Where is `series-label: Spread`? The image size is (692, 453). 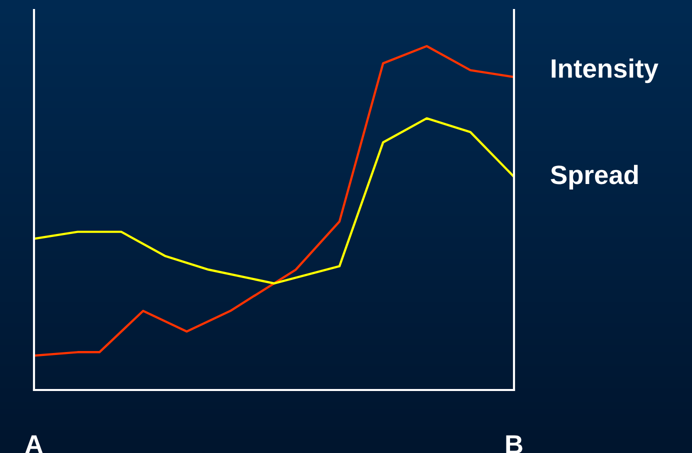
series-label: Spread is located at coordinates (594, 177).